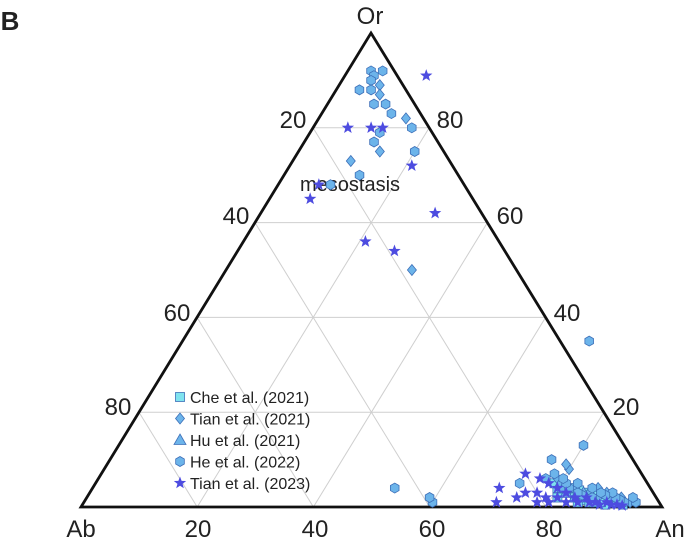 This screenshot has width=700, height=545. I want to click on legend-label-3: He et al. (2022), so click(245, 463).